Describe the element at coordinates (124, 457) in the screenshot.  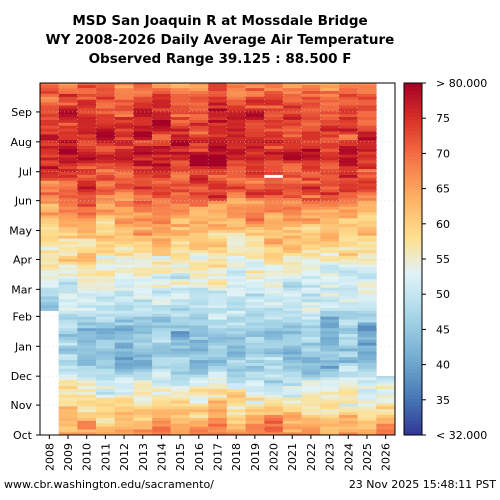
I see `x-tick-label: 2012` at that location.